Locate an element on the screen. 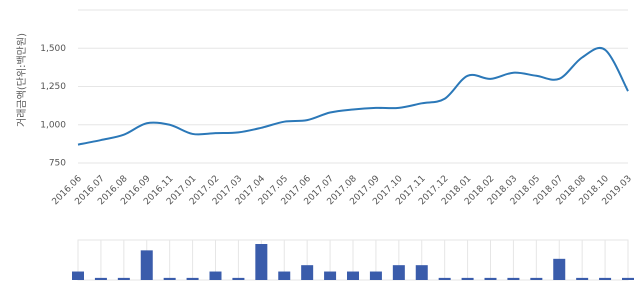 This screenshot has height=298, width=640. y-tick-label: 1,000 is located at coordinates (53, 125).